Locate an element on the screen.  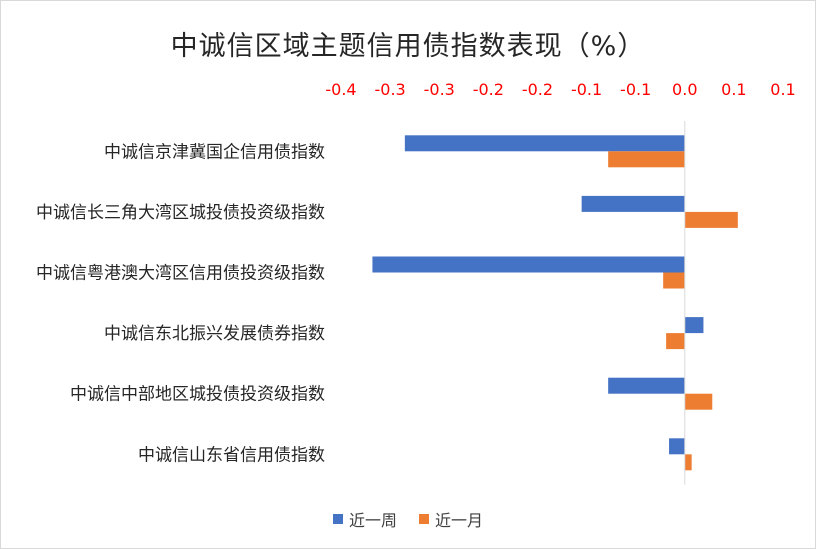
chart-title: 中诚信区域主题信用债指数表现（%） is located at coordinates (408, 46).